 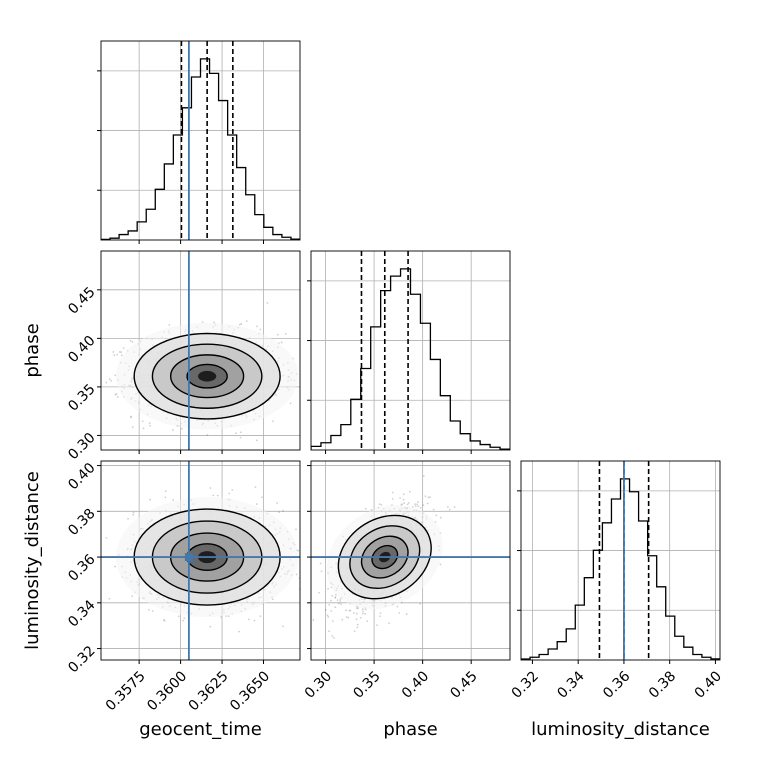 What do you see at coordinates (619, 562) in the screenshot?
I see `panel-luminosity_distance-luminosity_distance` at bounding box center [619, 562].